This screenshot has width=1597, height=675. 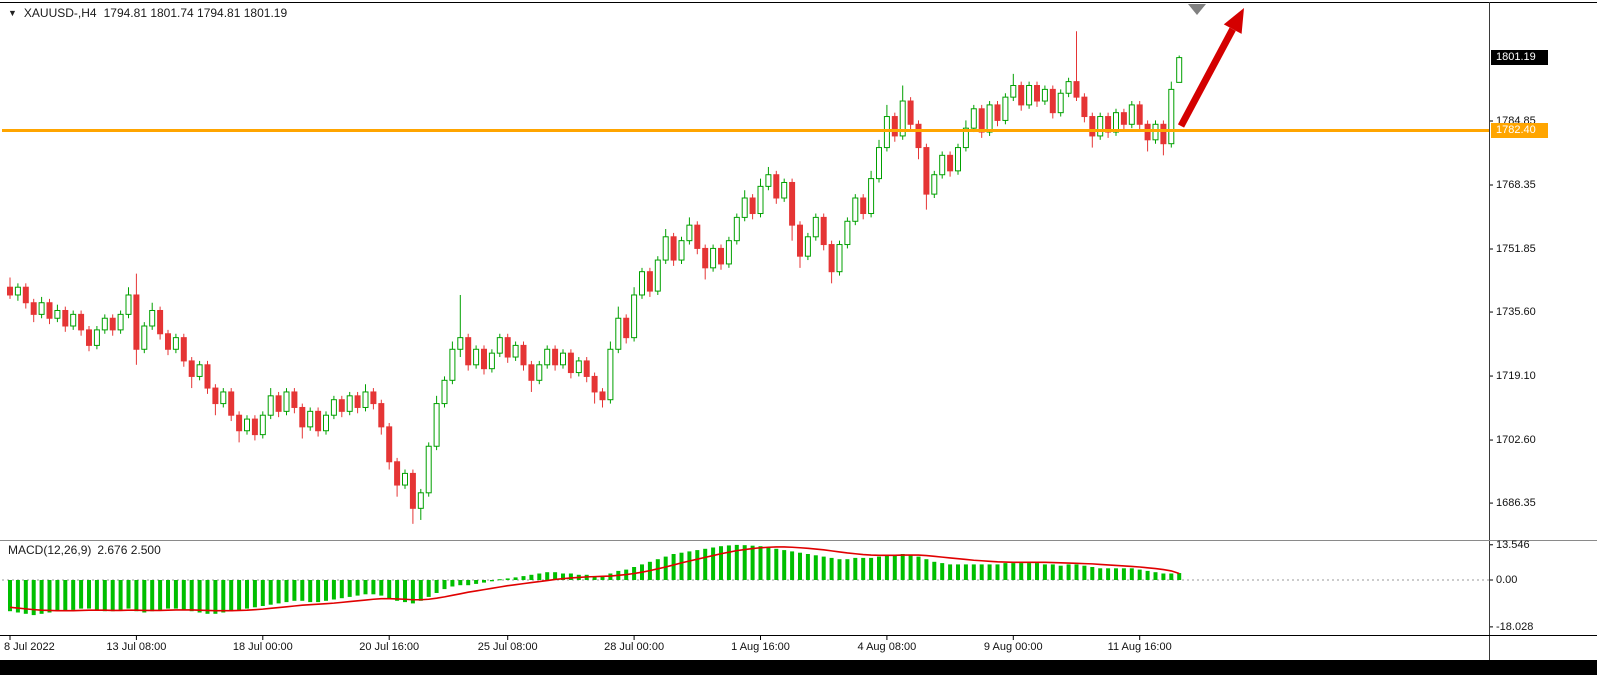 I want to click on time-axis-label: 11 Aug 16:00, so click(x=1139, y=647).